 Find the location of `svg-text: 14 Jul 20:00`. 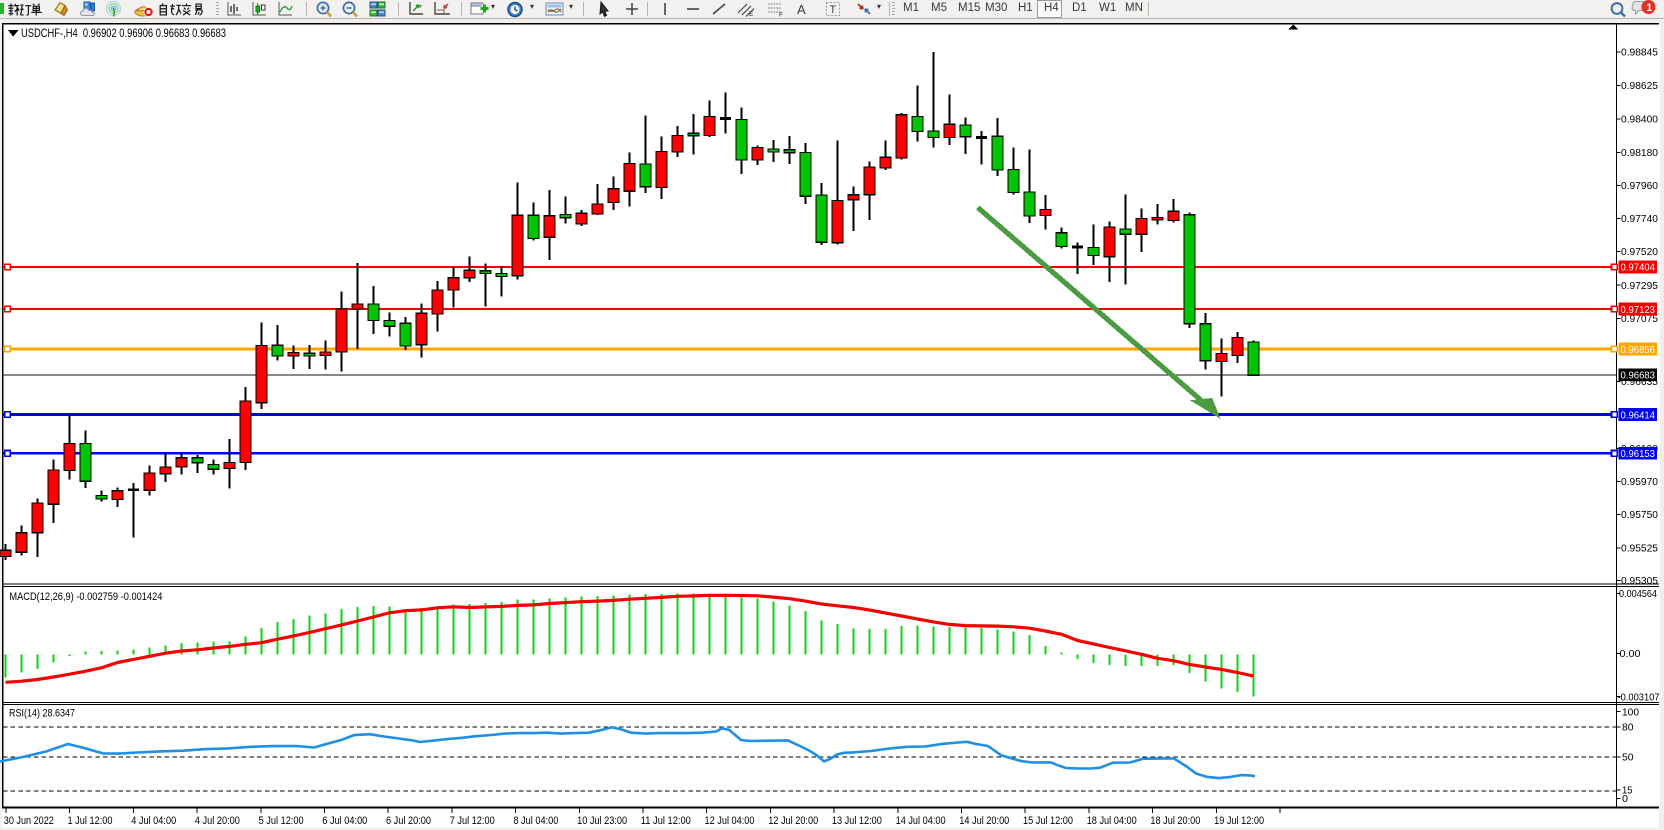

svg-text: 14 Jul 20:00 is located at coordinates (984, 821).